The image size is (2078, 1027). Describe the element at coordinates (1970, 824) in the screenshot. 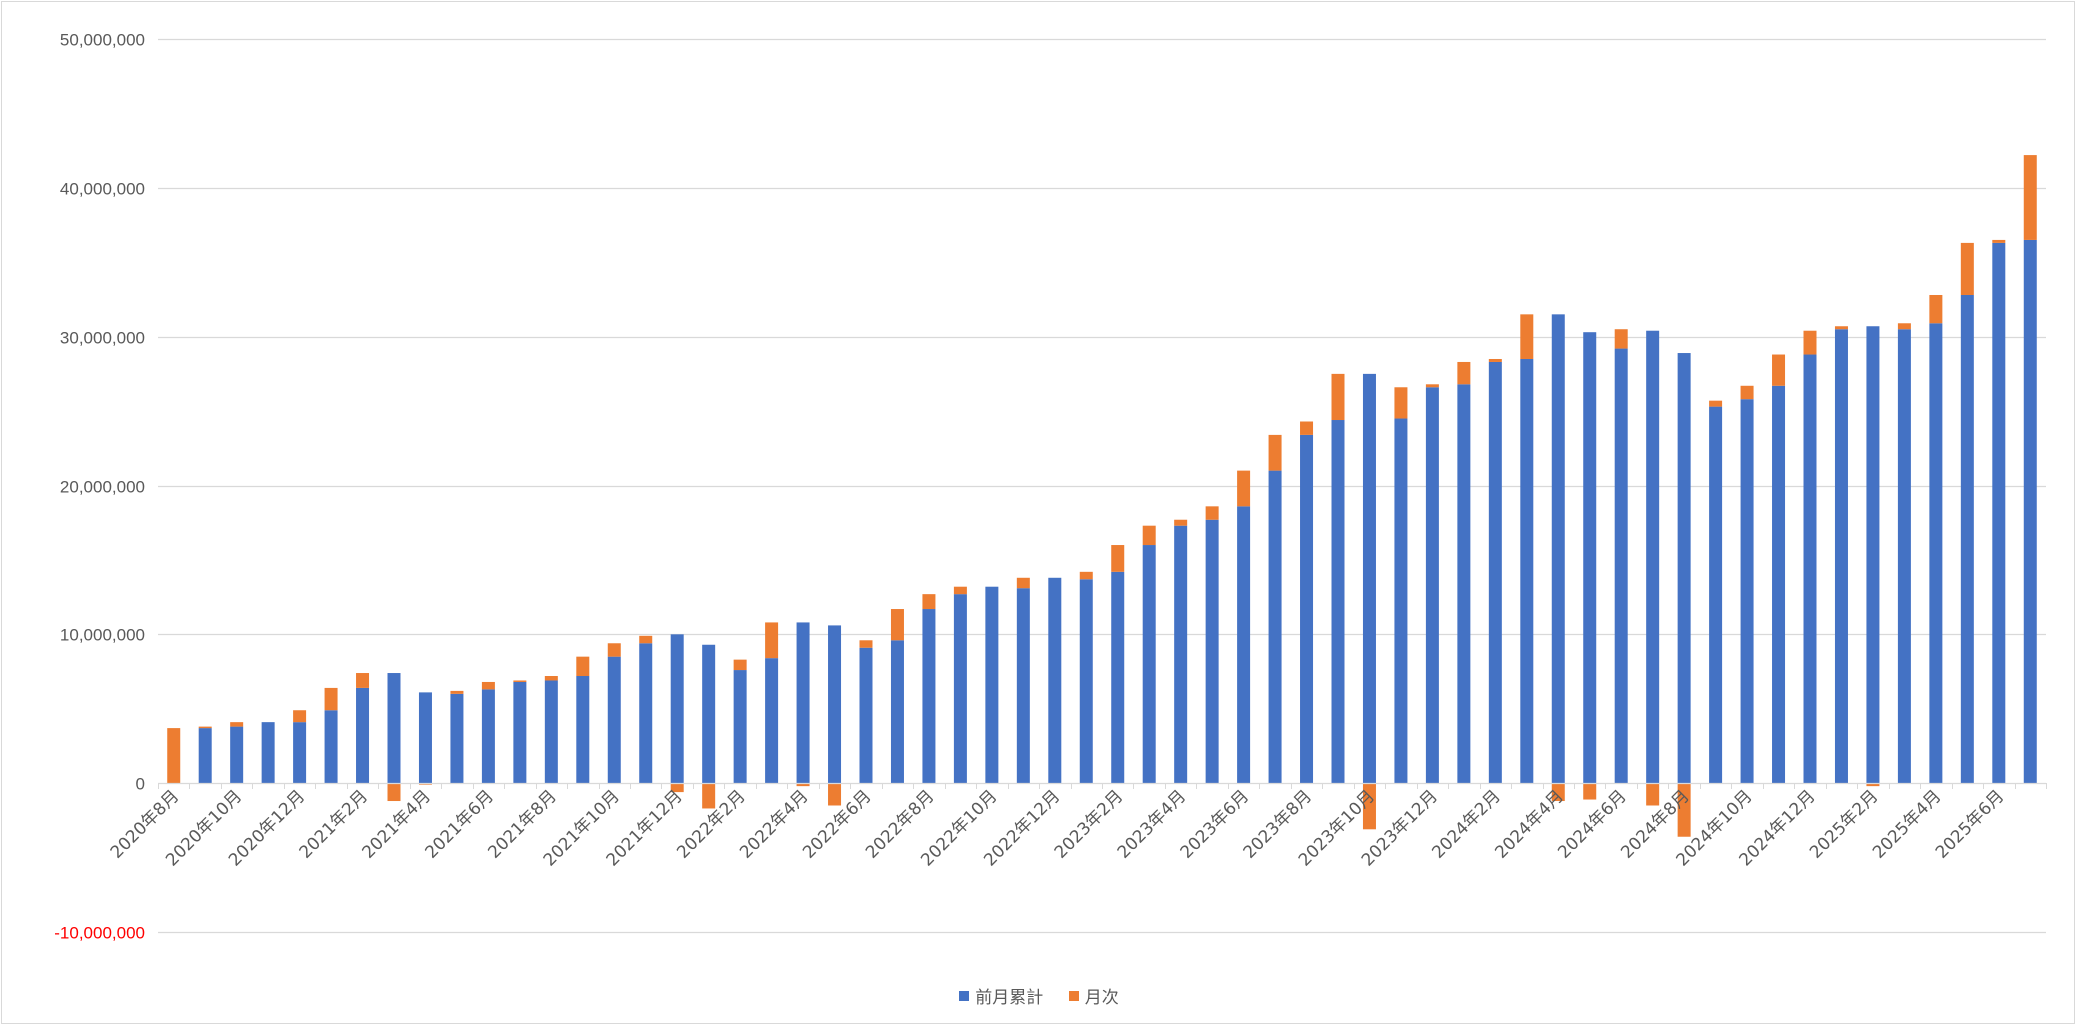

I see `x-tick-label: 2025年6月` at that location.